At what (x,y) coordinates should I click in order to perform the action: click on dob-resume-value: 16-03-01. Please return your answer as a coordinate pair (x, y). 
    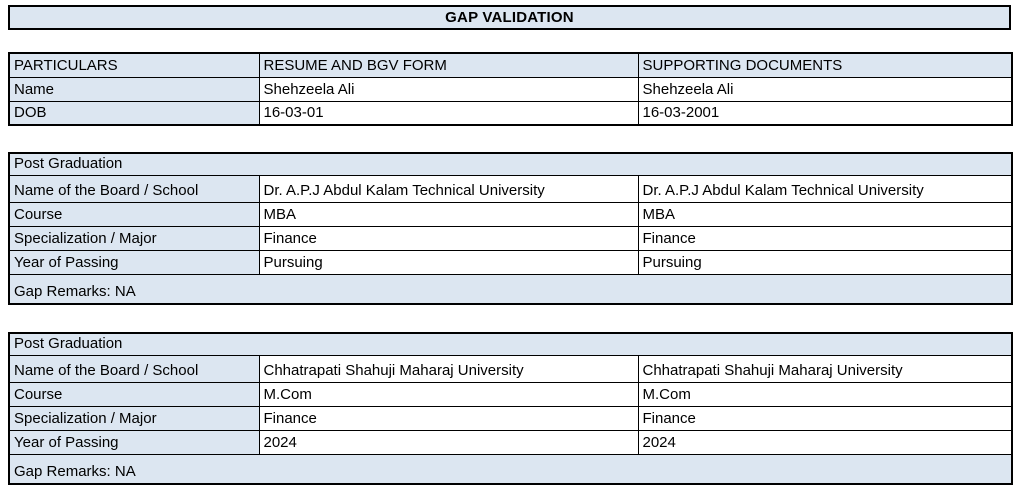
    Looking at the image, I should click on (448, 113).